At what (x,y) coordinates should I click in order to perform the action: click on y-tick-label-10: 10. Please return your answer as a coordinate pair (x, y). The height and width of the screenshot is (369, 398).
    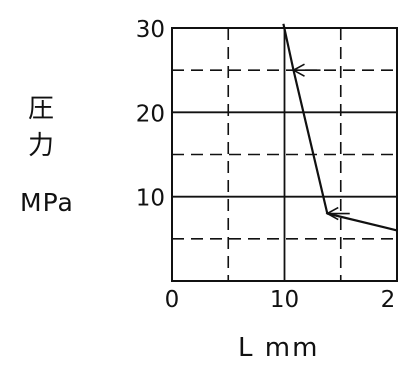
    Looking at the image, I should click on (150, 199).